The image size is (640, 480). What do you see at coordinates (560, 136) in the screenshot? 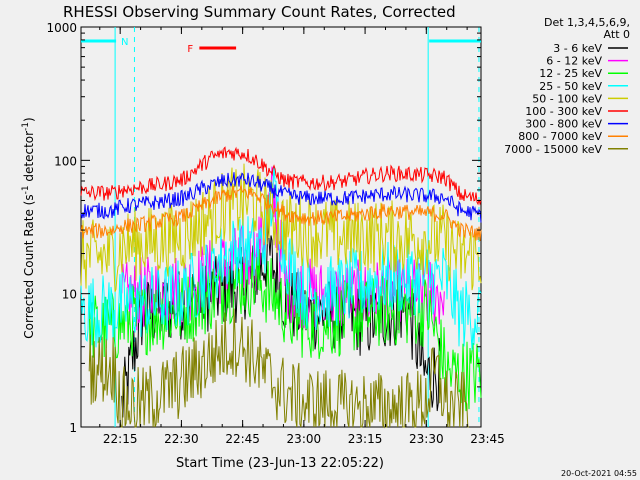
I see `legend-entry-label: 800 - 7000 keV` at bounding box center [560, 136].